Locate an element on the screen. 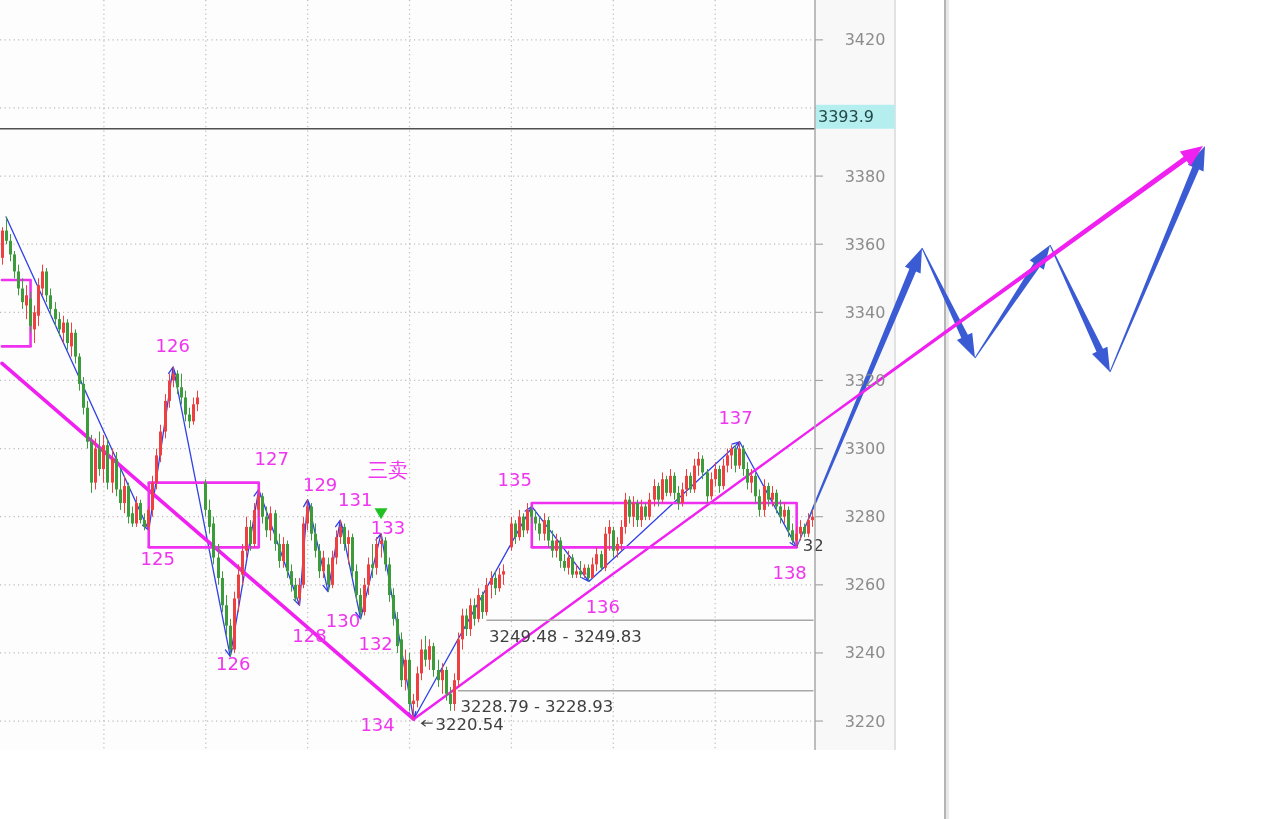 This screenshot has height=819, width=1277. ref-line-label: 3393.9 is located at coordinates (846, 117).